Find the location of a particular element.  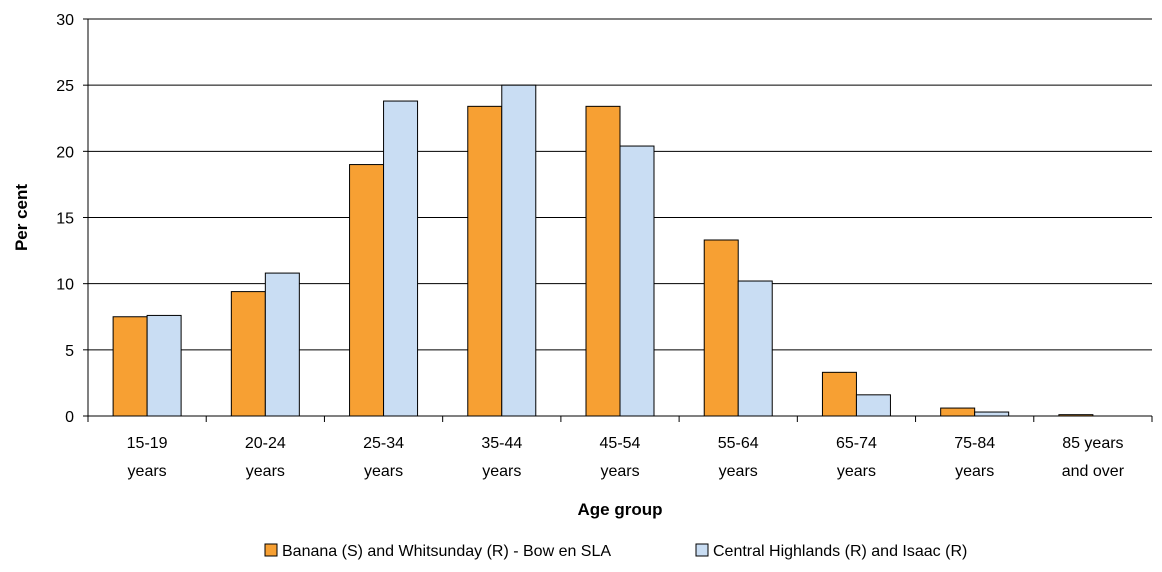

x-tick-label: 75-84 is located at coordinates (974, 443).